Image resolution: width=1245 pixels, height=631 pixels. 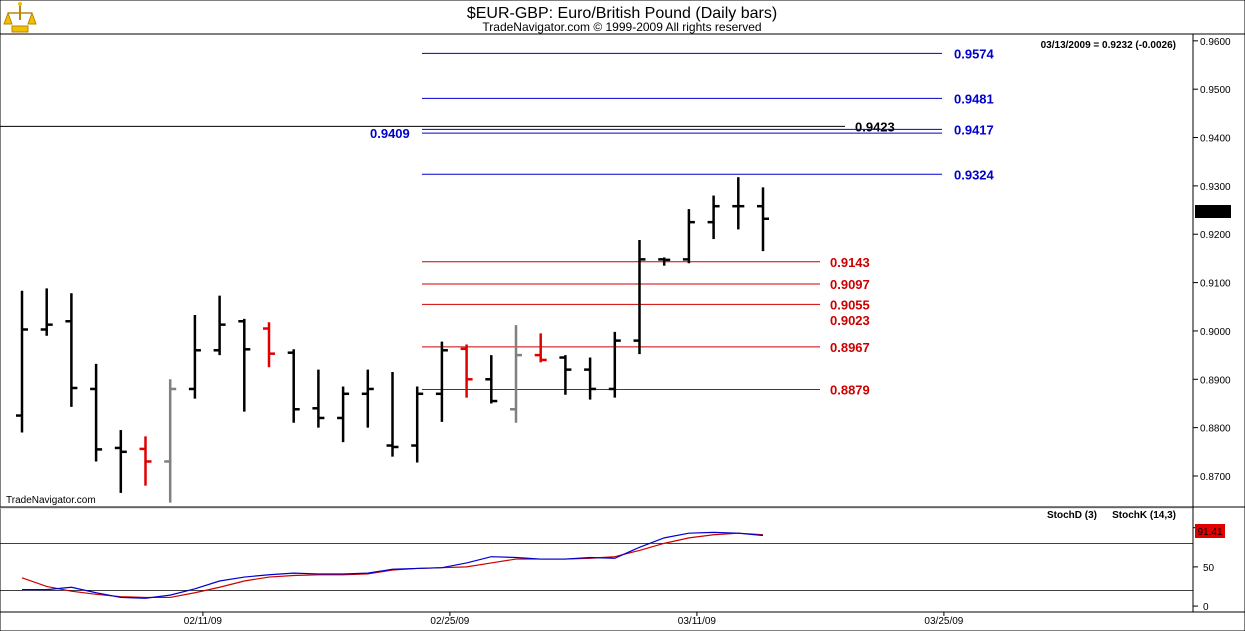 What do you see at coordinates (1072, 515) in the screenshot?
I see `legend-stoch-d: StochD (3)` at bounding box center [1072, 515].